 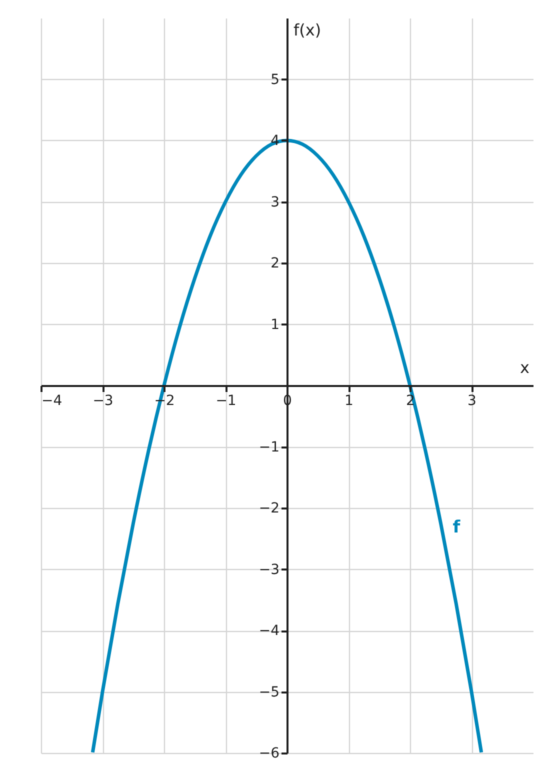 What do you see at coordinates (275, 141) in the screenshot?
I see `y-tick-label: 4` at bounding box center [275, 141].